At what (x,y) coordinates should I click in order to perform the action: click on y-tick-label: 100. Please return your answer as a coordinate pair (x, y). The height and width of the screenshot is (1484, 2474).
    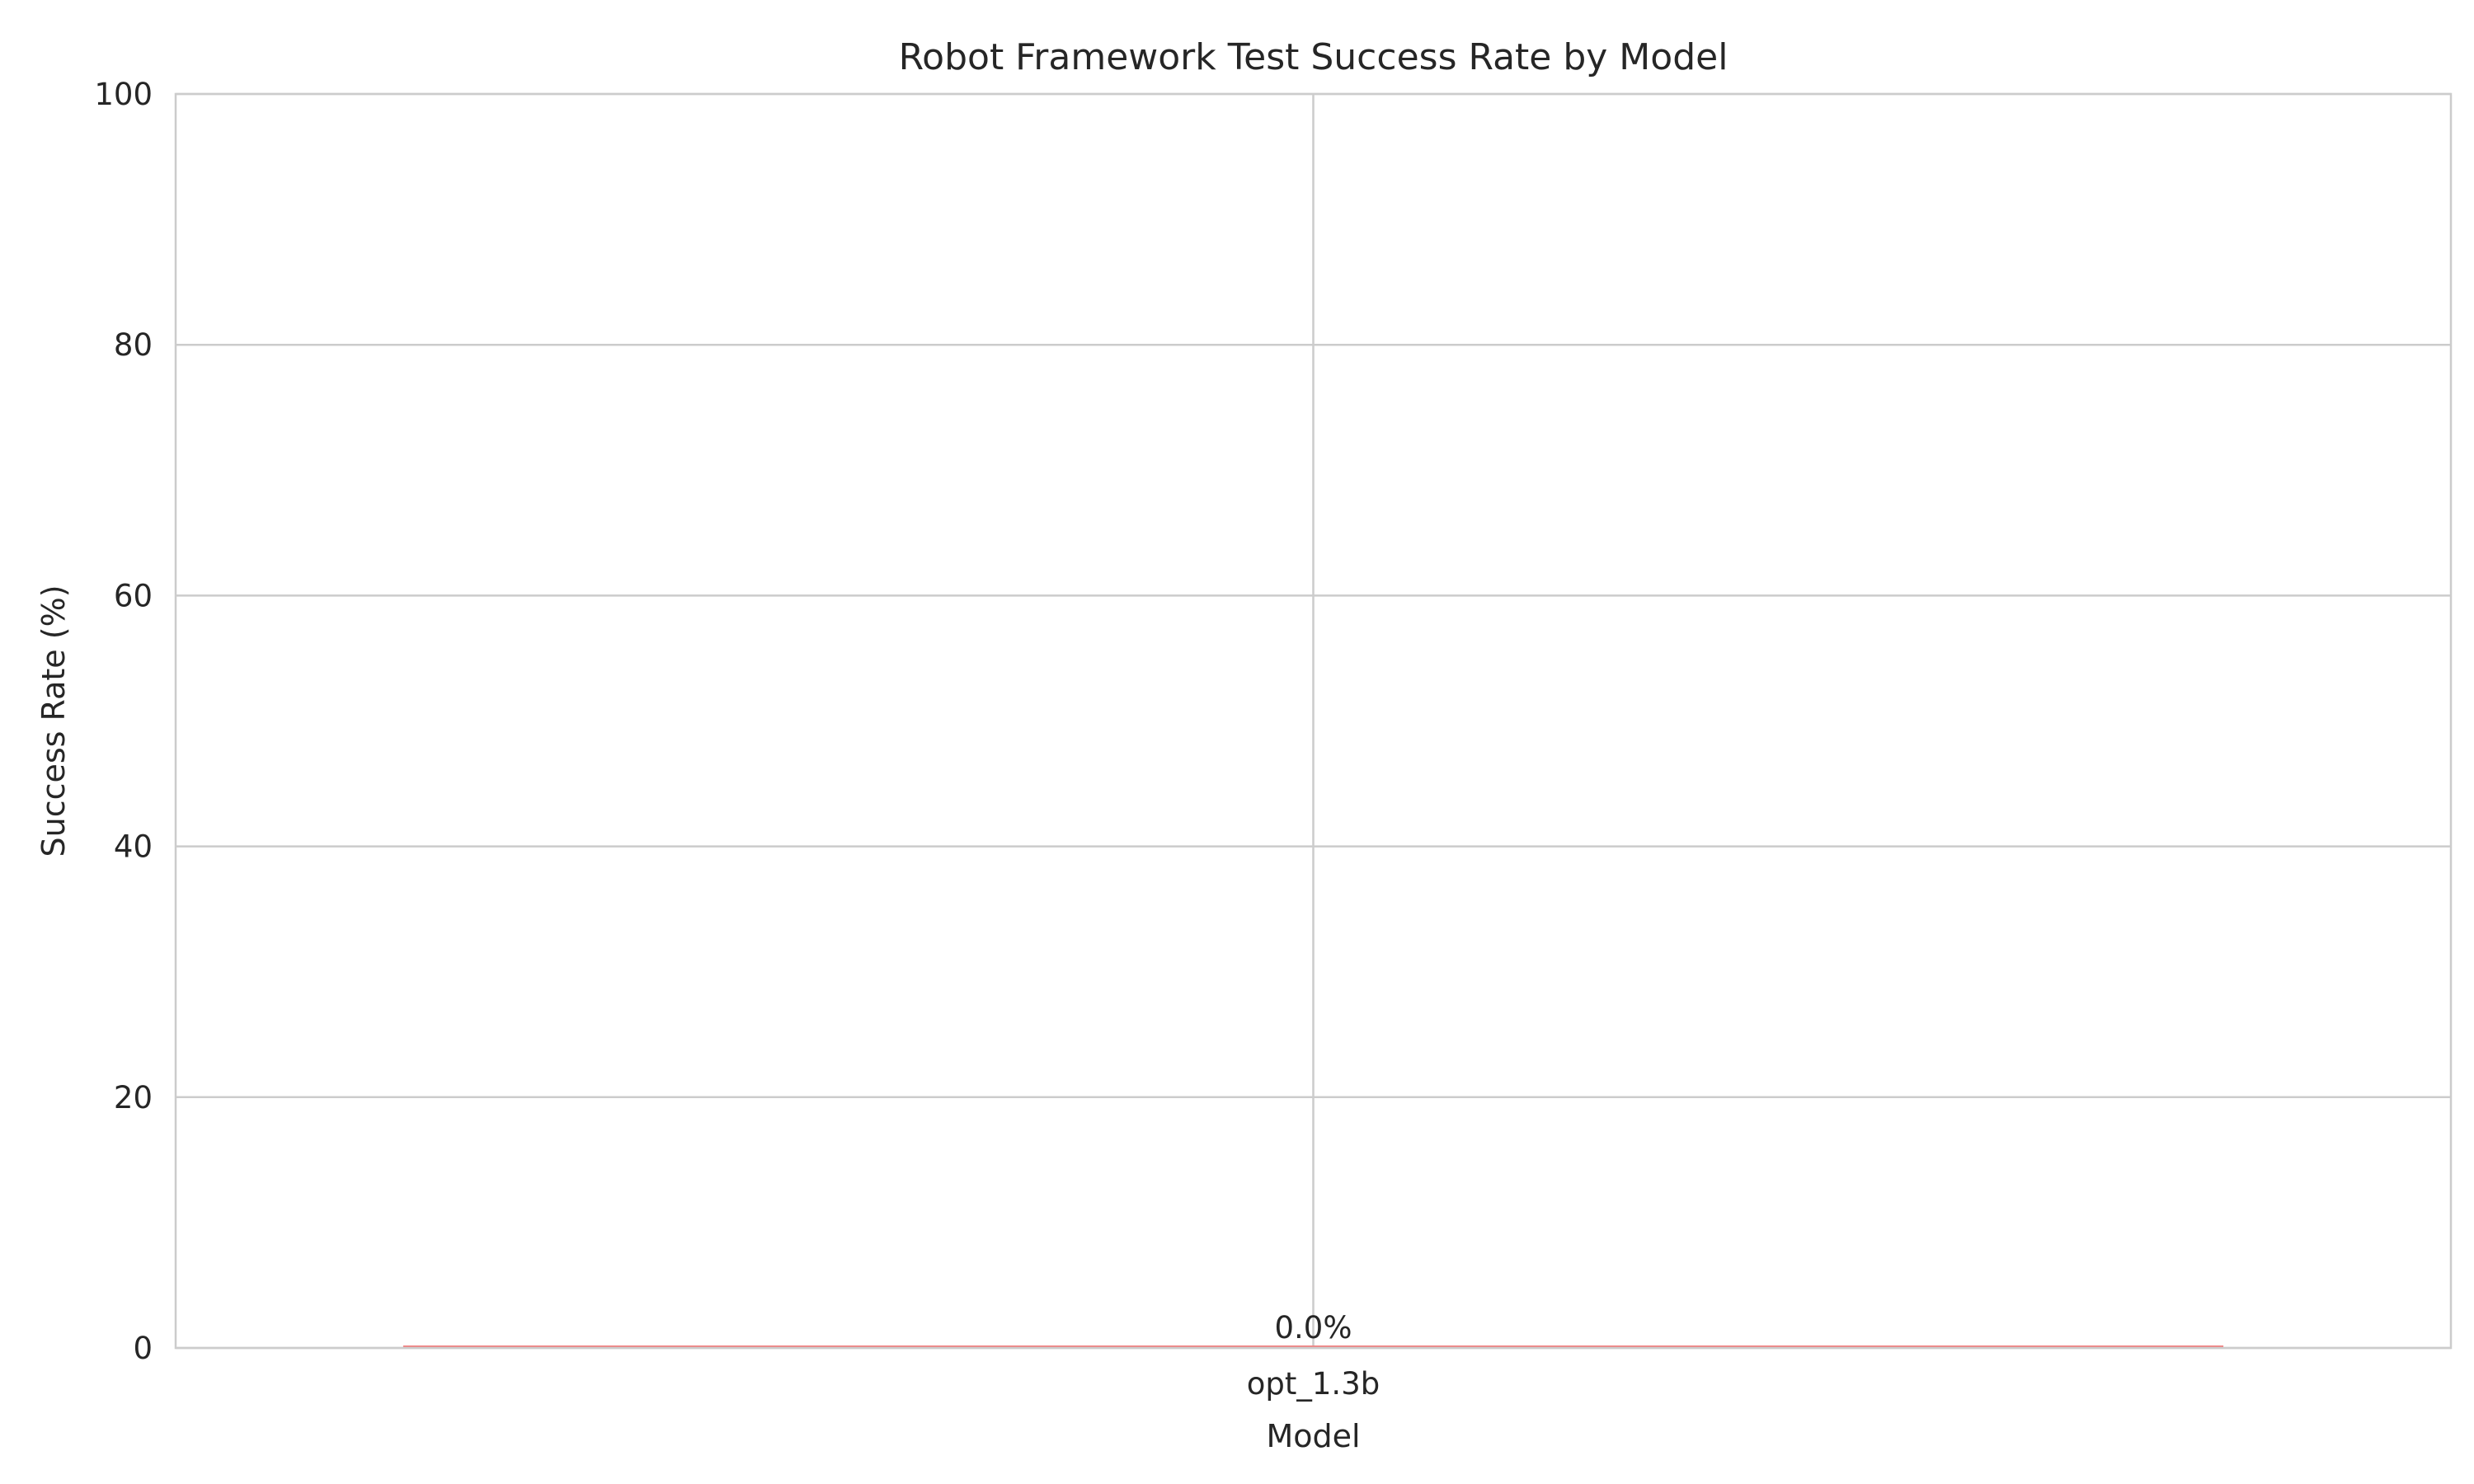
    Looking at the image, I should click on (123, 94).